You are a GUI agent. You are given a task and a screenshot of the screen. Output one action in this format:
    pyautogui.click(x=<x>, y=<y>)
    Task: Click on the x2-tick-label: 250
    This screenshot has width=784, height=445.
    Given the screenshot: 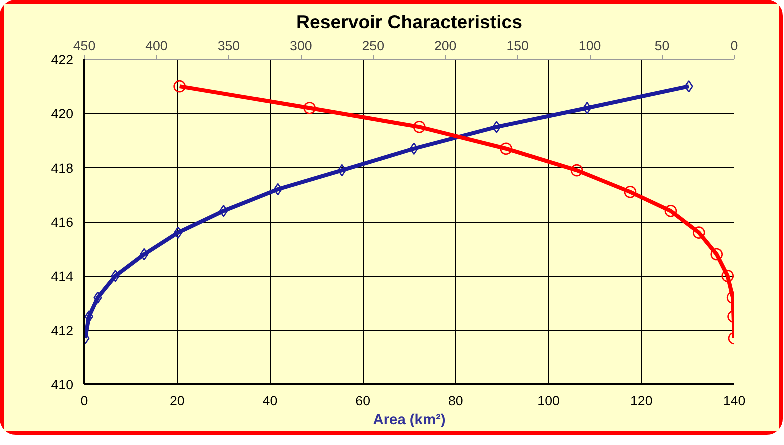 What is the action you would take?
    pyautogui.click(x=373, y=46)
    